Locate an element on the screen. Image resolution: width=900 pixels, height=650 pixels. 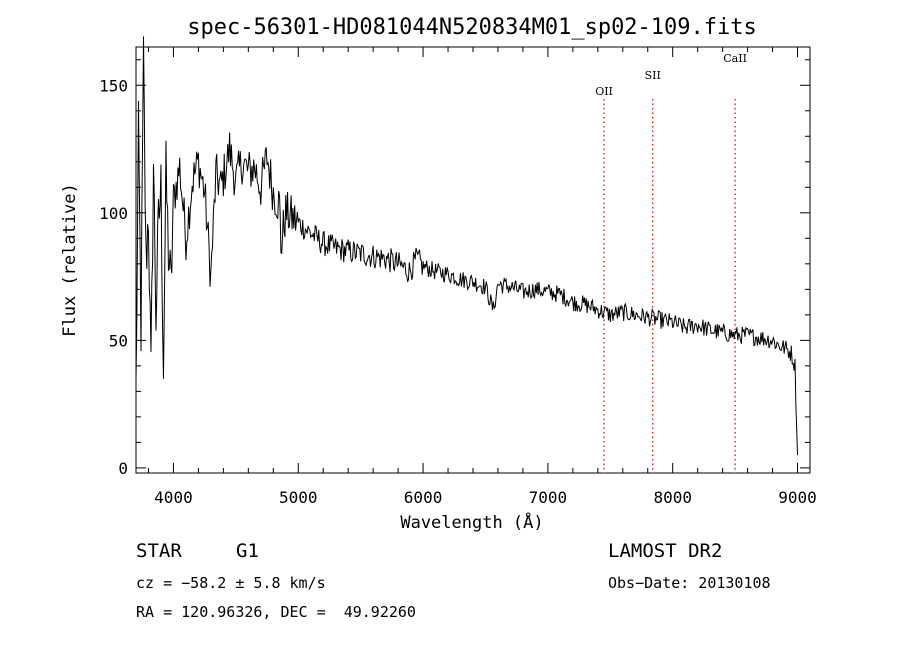
object-subclass: G1 is located at coordinates (247, 551).